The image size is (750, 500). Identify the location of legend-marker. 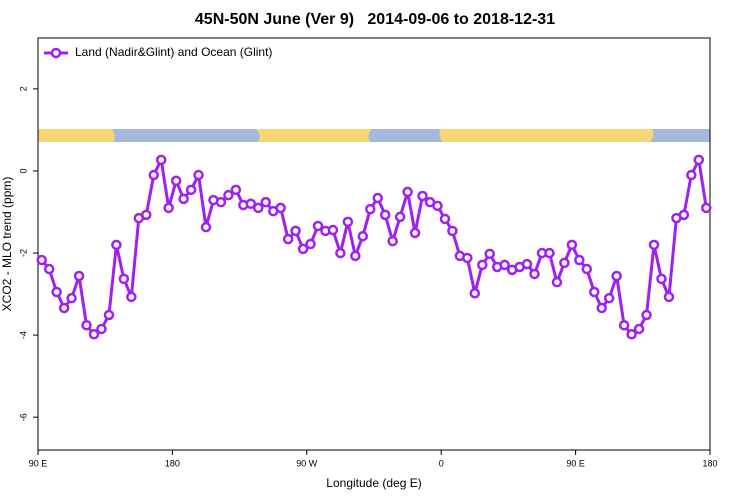
(56, 53).